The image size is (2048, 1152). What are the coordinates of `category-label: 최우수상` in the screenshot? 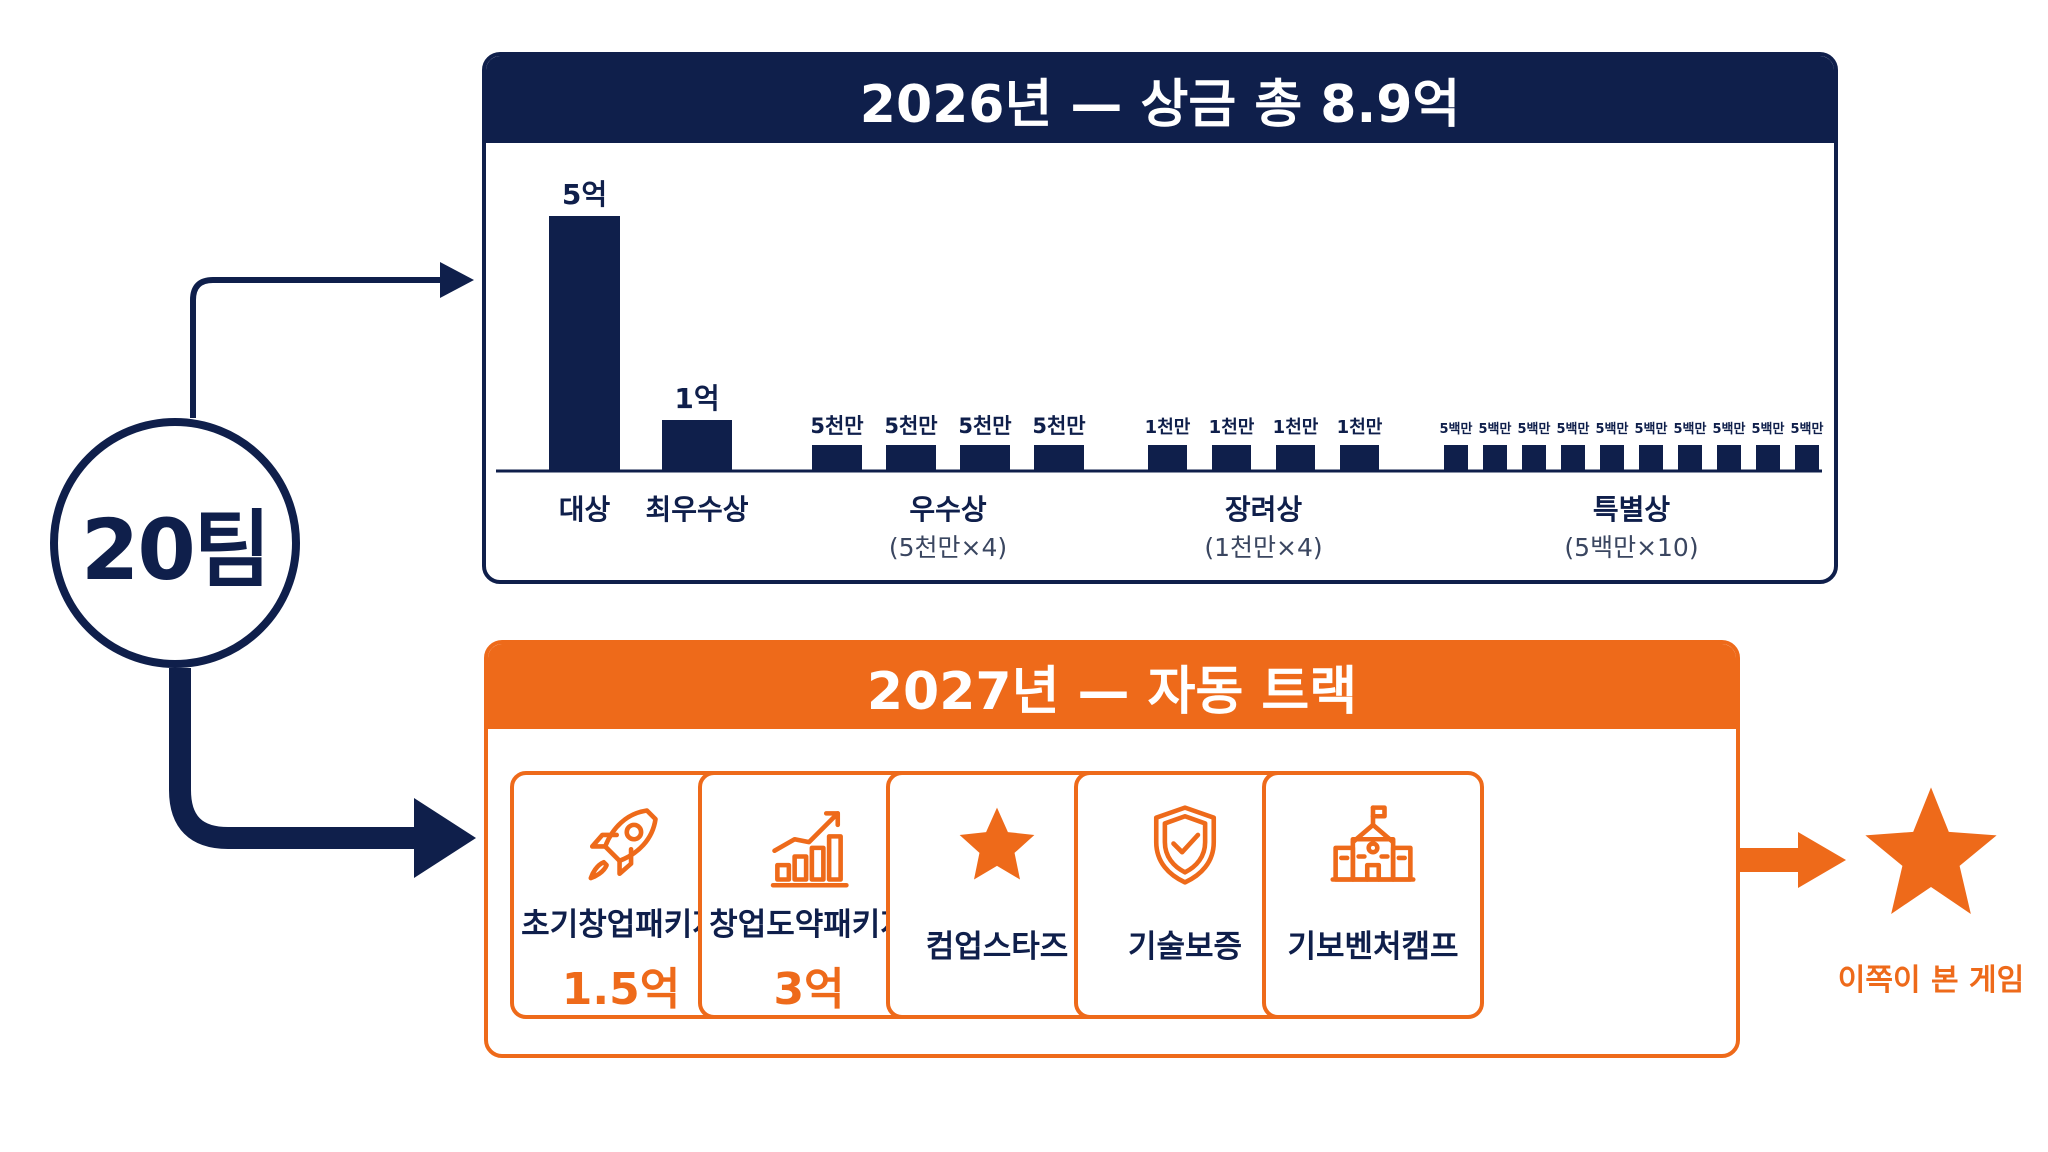 It's located at (696, 509).